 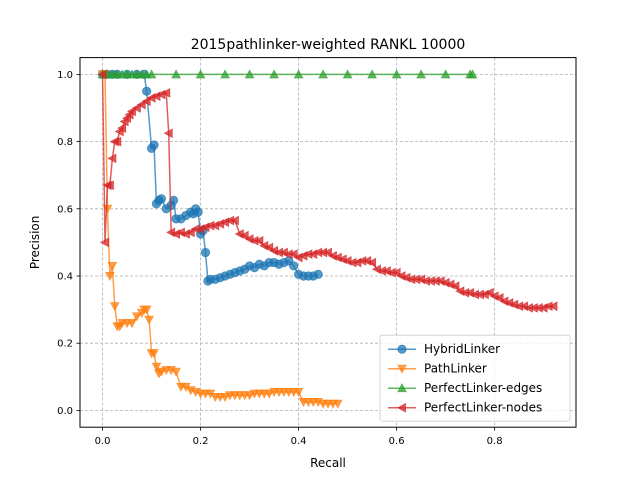 I want to click on y-tick-label: 0.2, so click(x=65, y=344).